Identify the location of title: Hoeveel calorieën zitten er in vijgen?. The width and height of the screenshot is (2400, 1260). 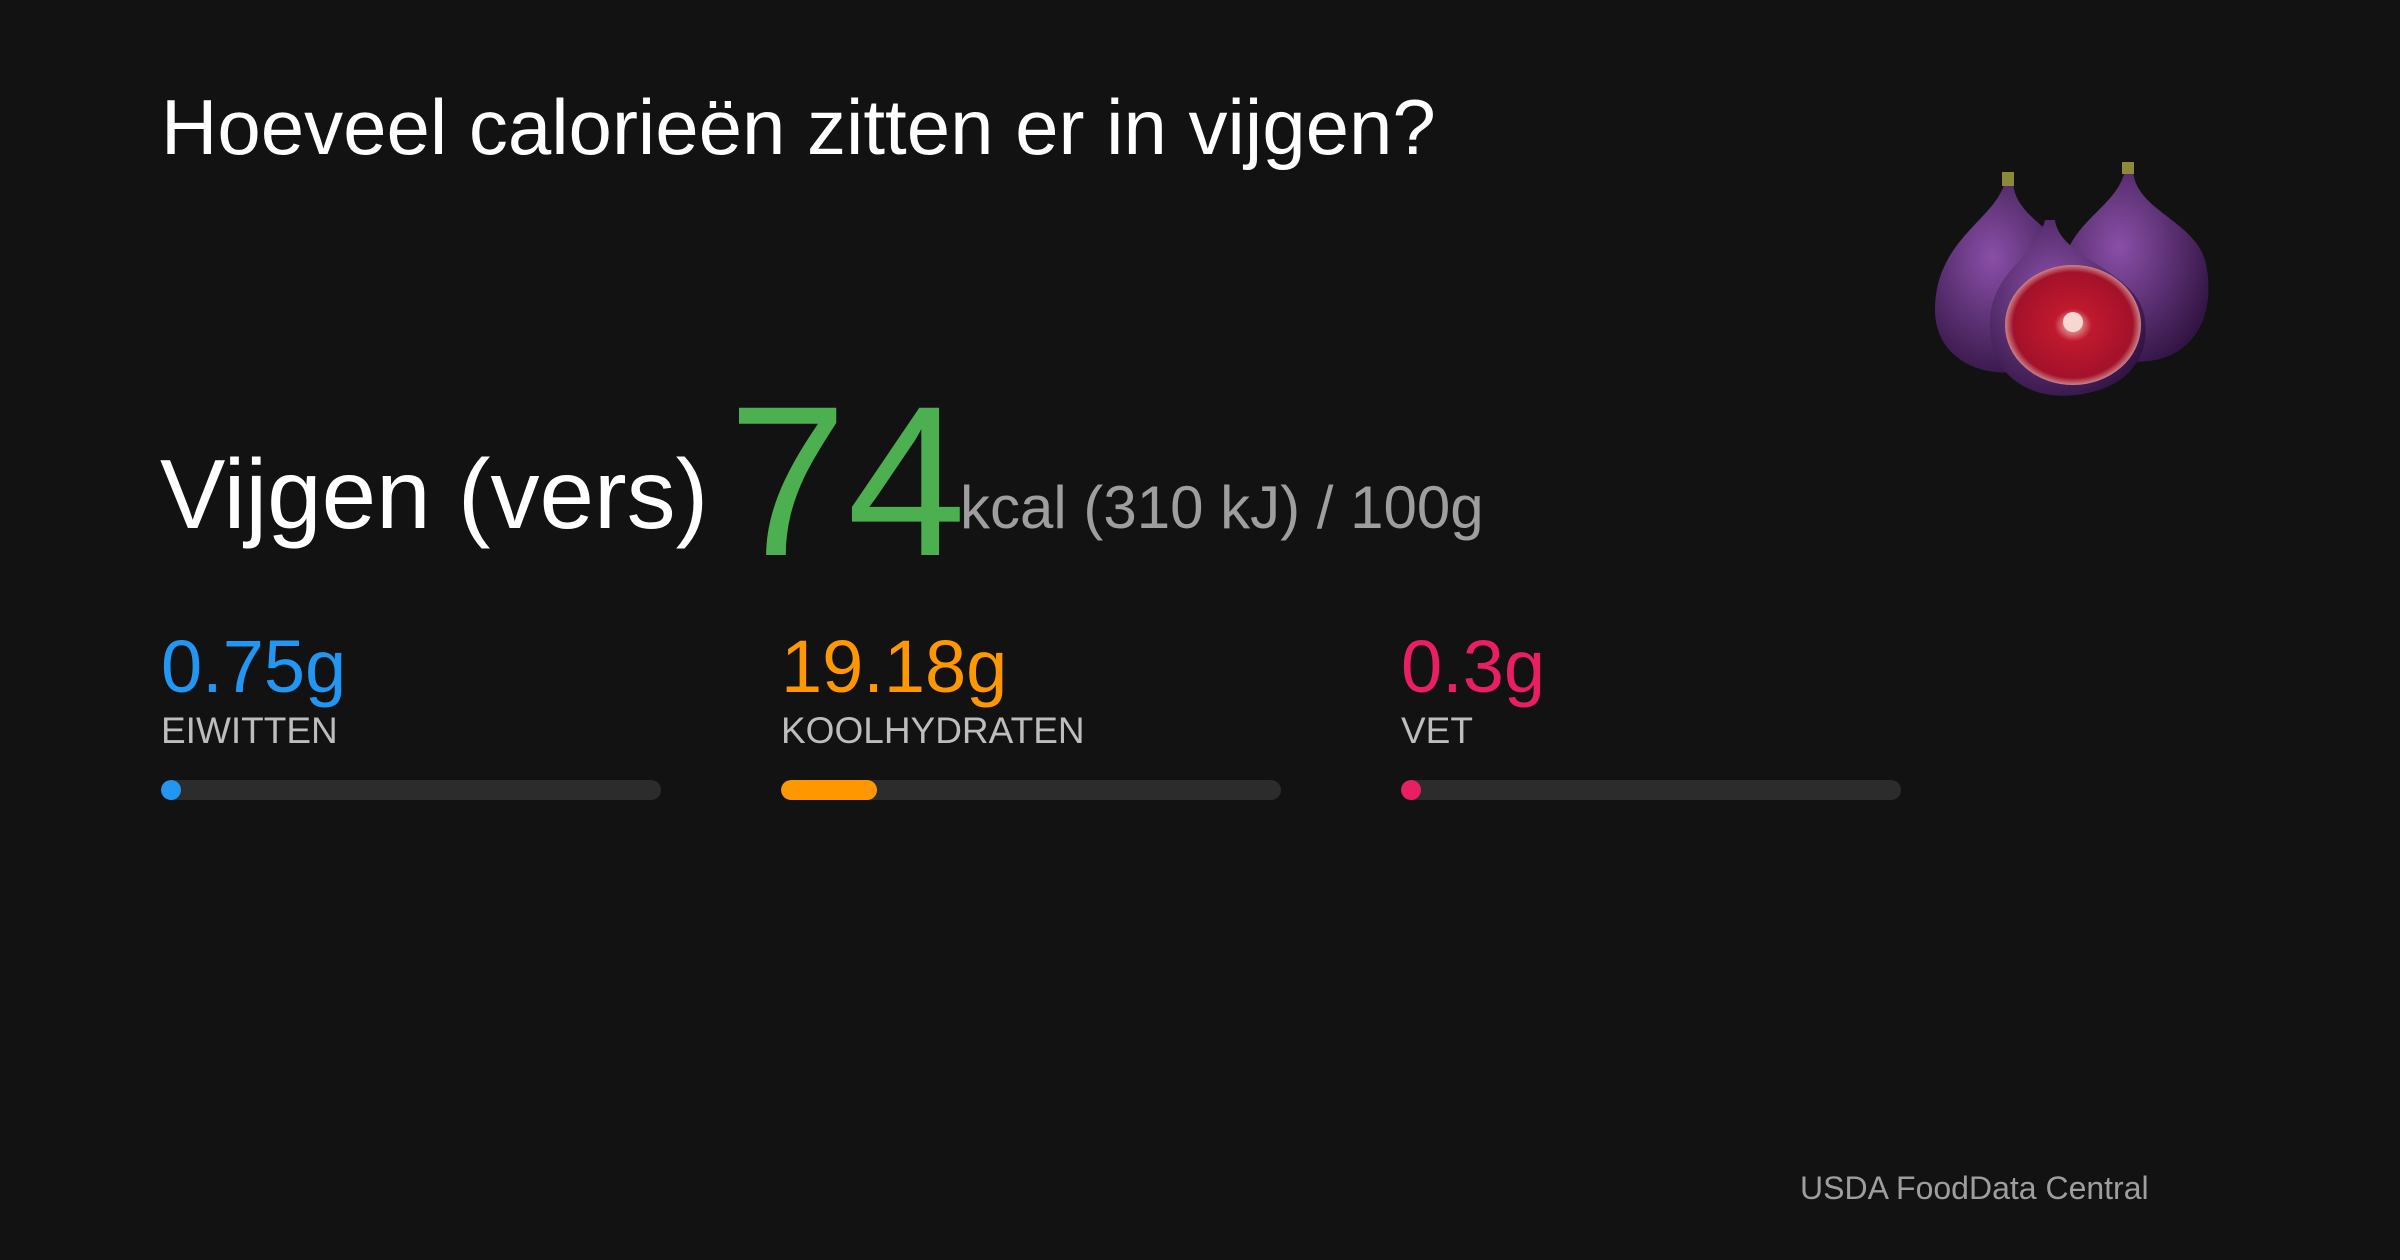
(798, 127).